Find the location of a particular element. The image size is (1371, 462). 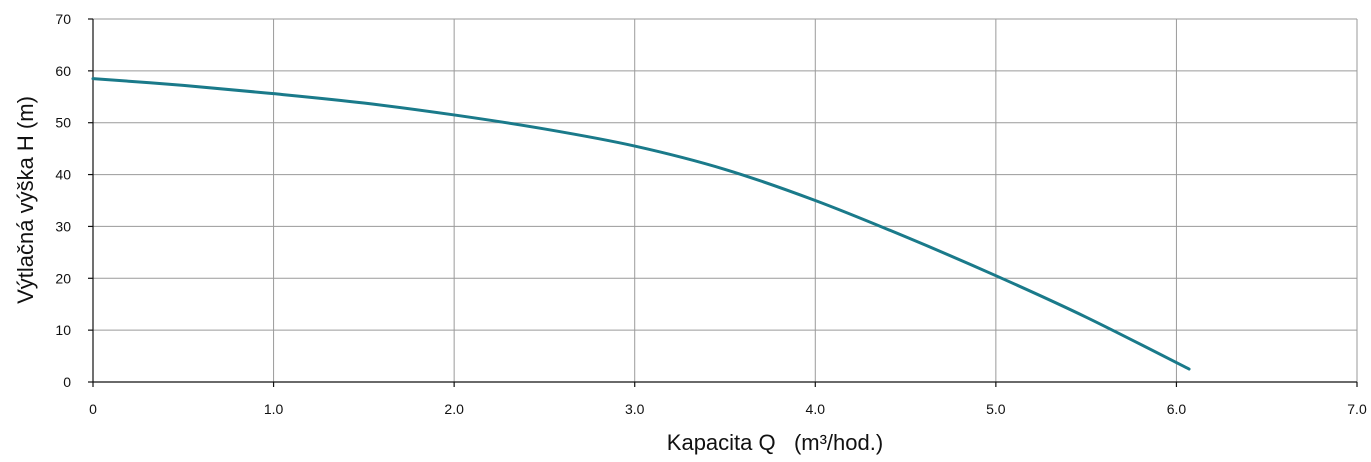

x-tick-label: 1.0 is located at coordinates (274, 409).